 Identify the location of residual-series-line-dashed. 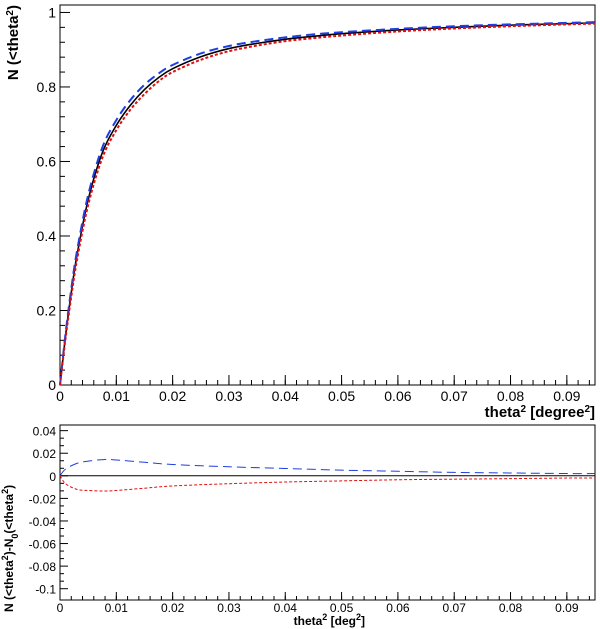
(327, 467).